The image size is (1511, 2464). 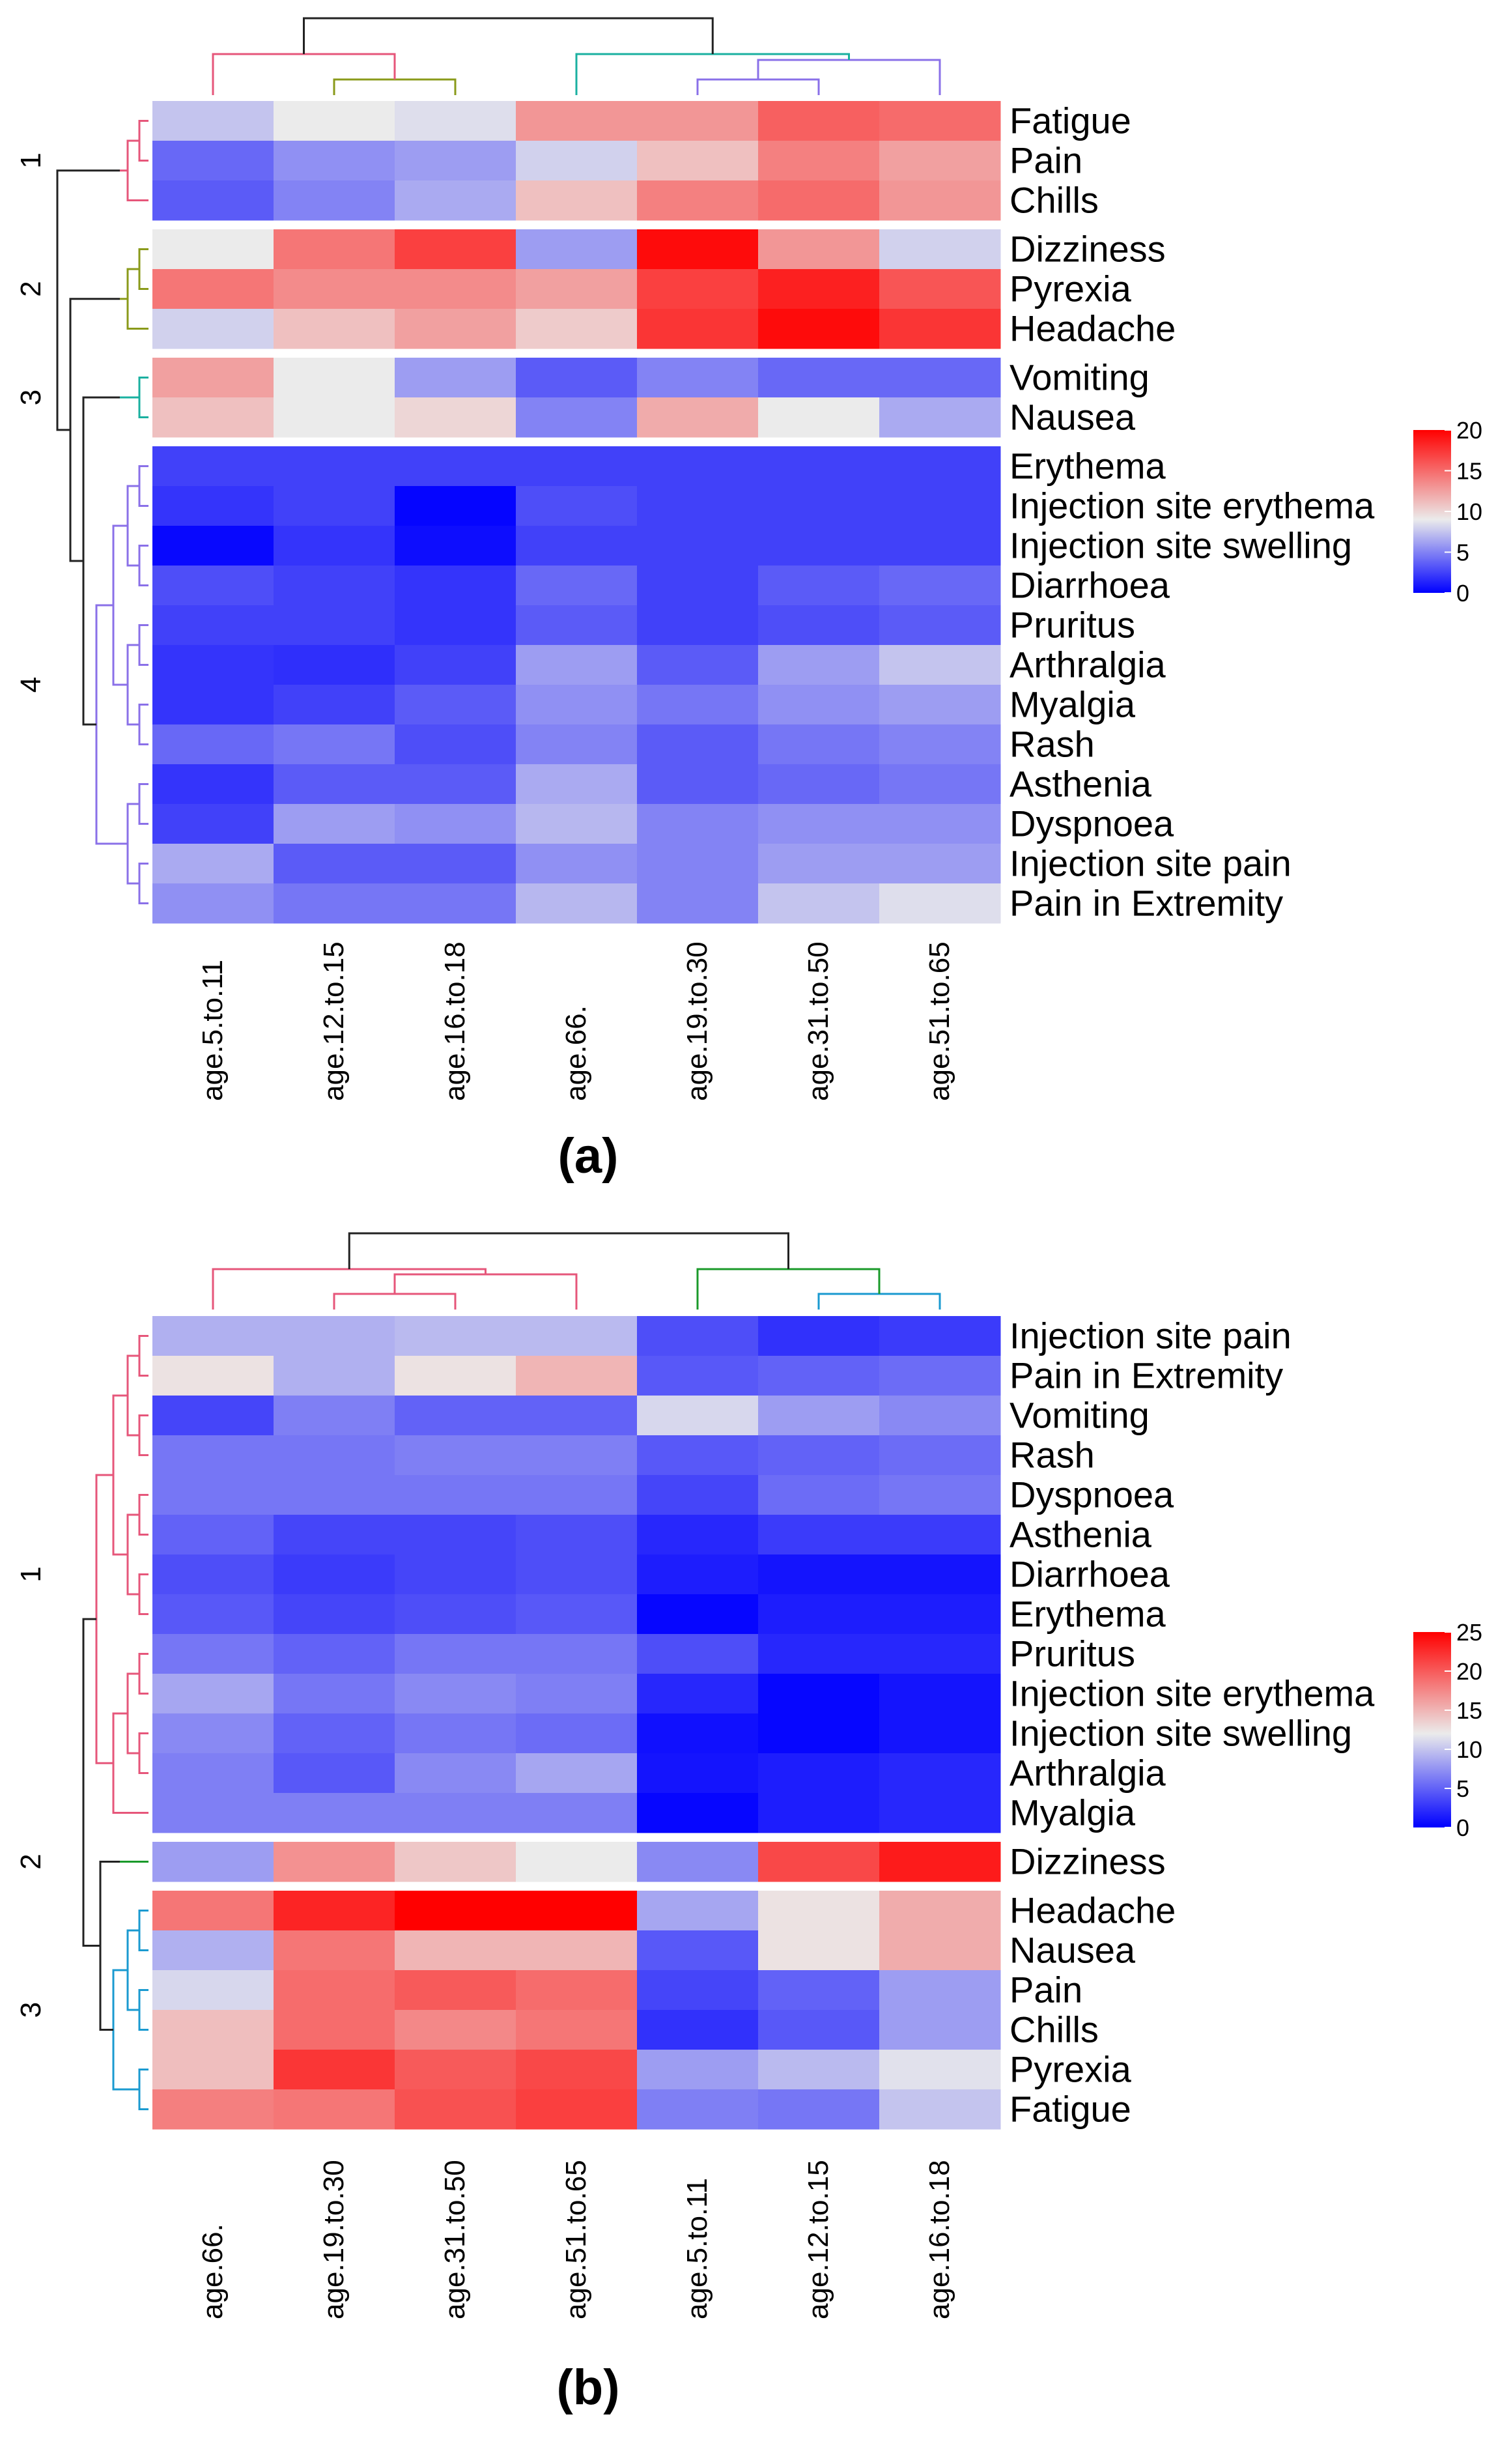 I want to click on row-dendrogram-root, so click(x=91, y=1782).